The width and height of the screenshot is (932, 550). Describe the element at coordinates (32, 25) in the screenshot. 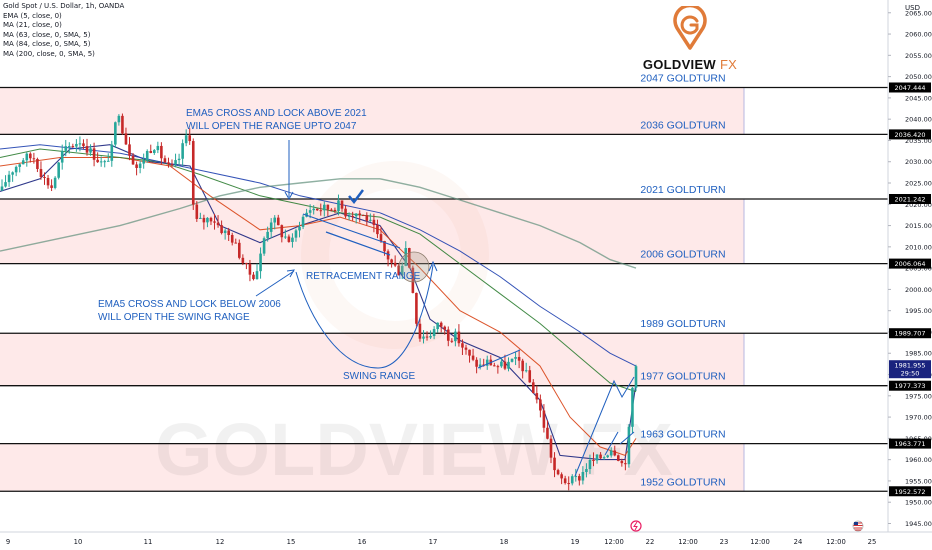

I see `indicator-ma21: MA (21, close, 0)` at that location.